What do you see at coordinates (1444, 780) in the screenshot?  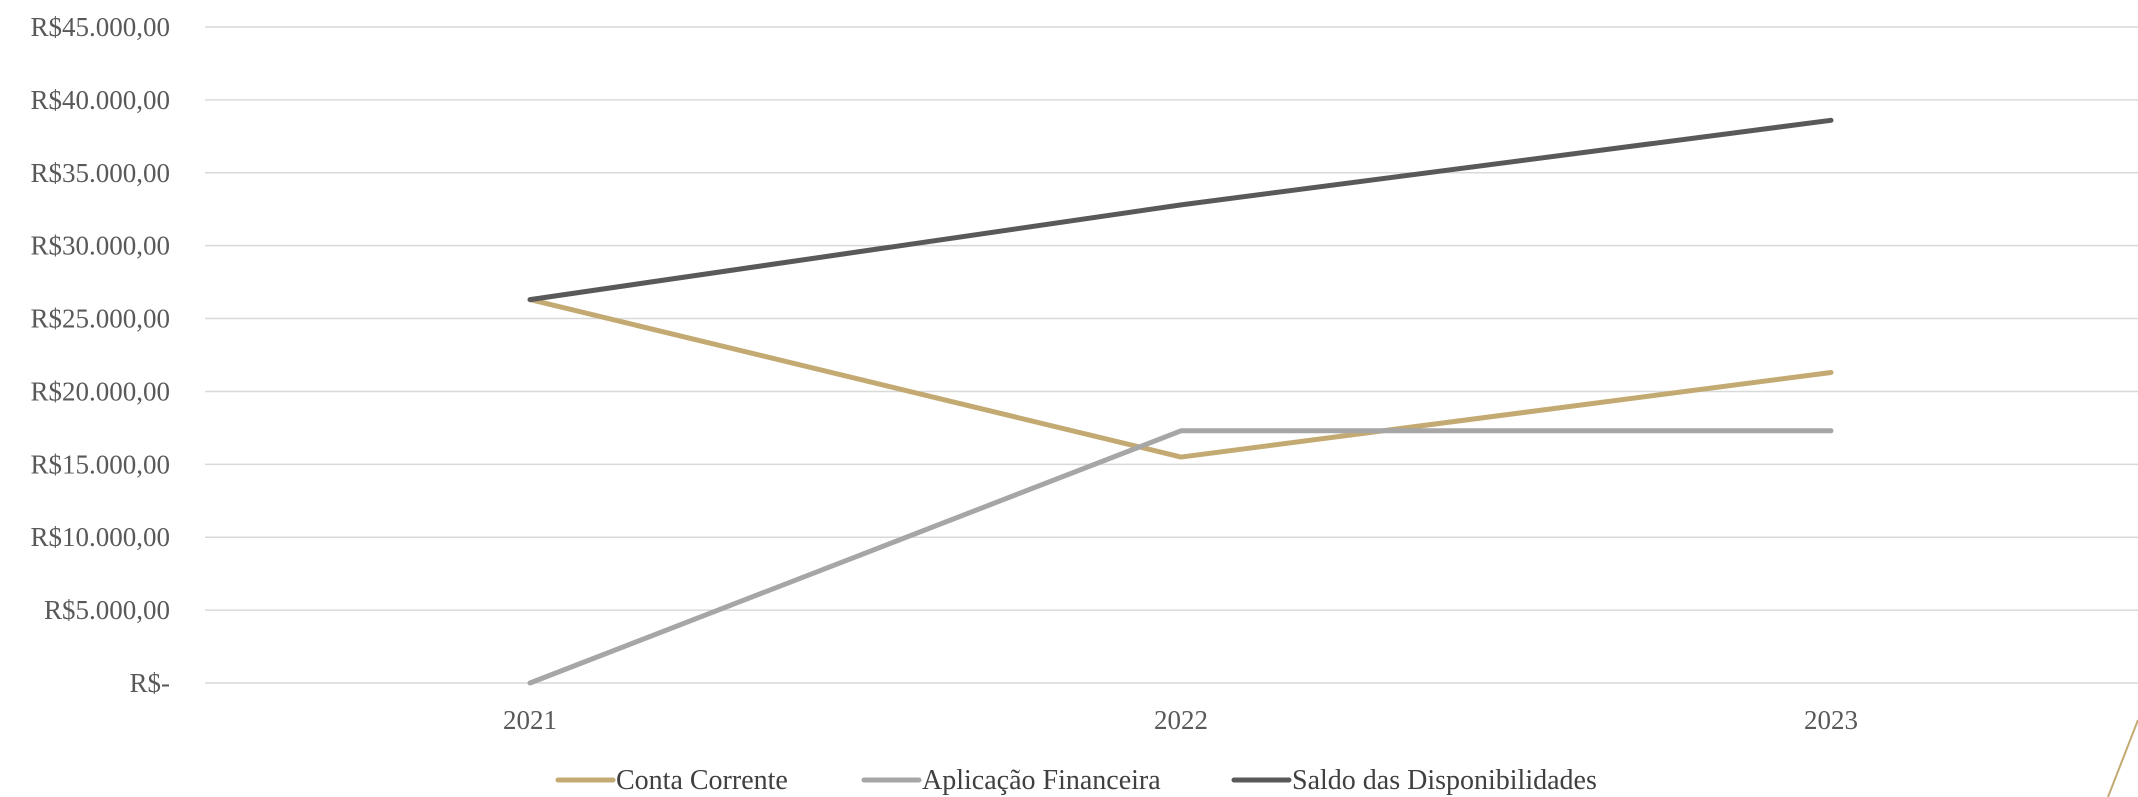 I see `legend-label-2: Saldo das Disponibilidades` at bounding box center [1444, 780].